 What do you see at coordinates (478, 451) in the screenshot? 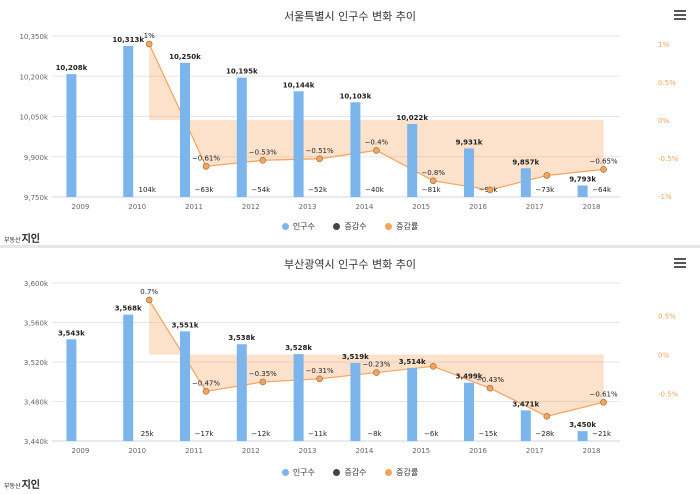
I see `x-tick-label: 2016` at bounding box center [478, 451].